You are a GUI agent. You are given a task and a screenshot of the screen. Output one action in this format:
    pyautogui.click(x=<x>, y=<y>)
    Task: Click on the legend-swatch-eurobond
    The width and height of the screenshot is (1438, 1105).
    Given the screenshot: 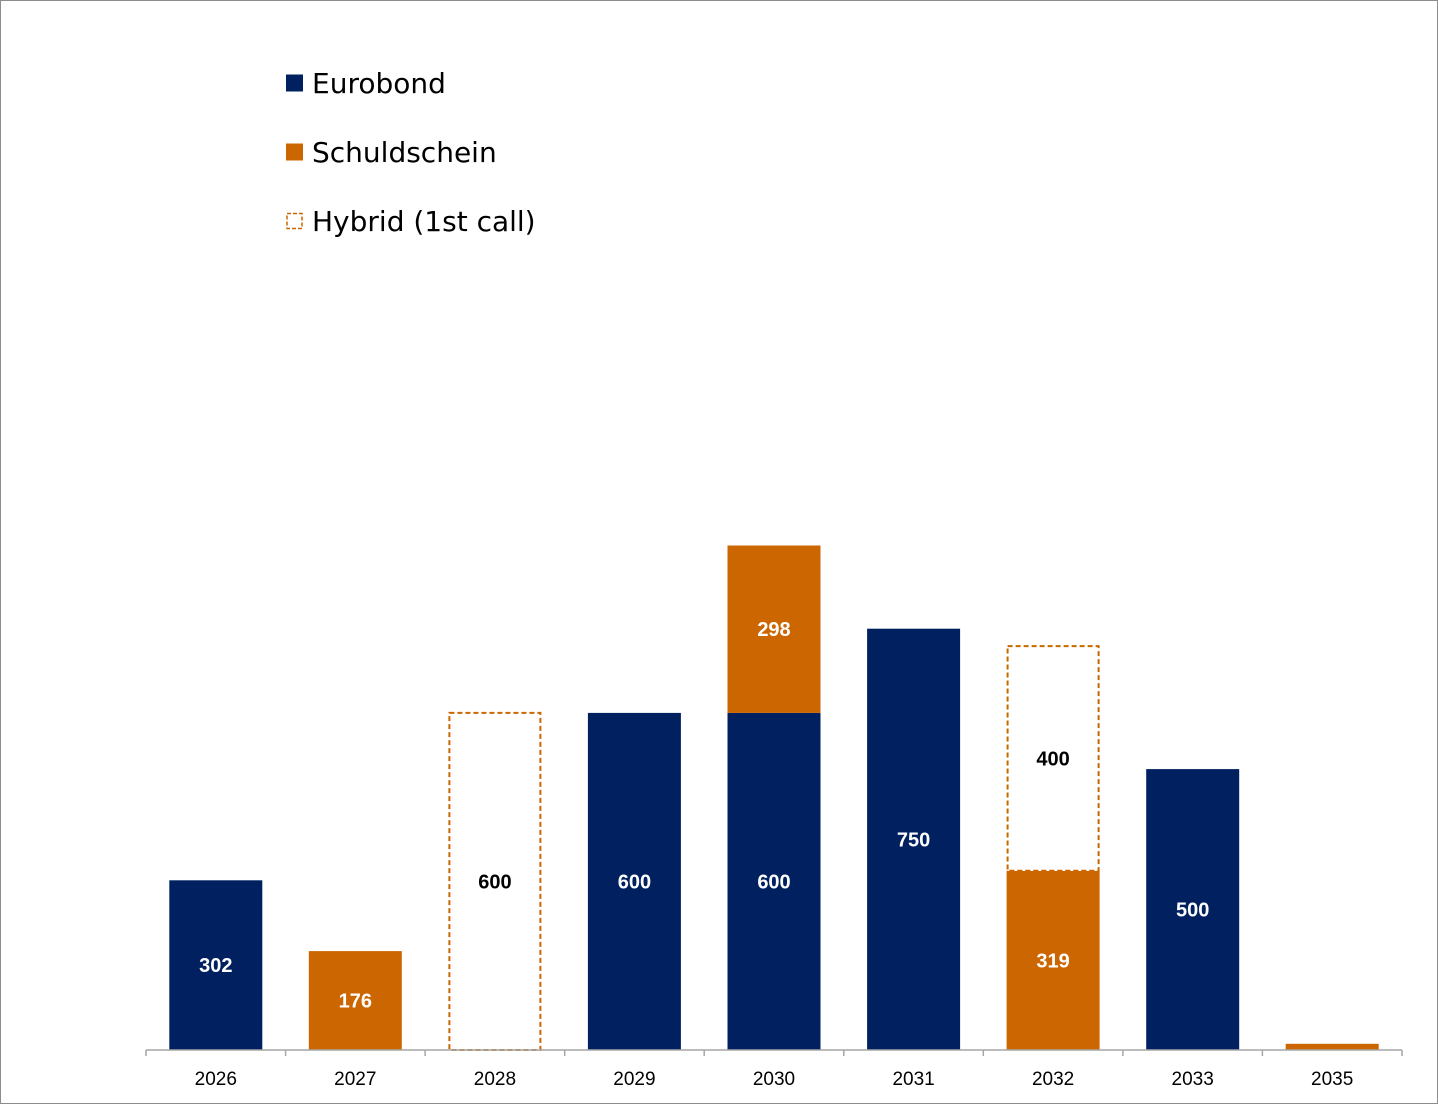 What is the action you would take?
    pyautogui.click(x=294, y=83)
    